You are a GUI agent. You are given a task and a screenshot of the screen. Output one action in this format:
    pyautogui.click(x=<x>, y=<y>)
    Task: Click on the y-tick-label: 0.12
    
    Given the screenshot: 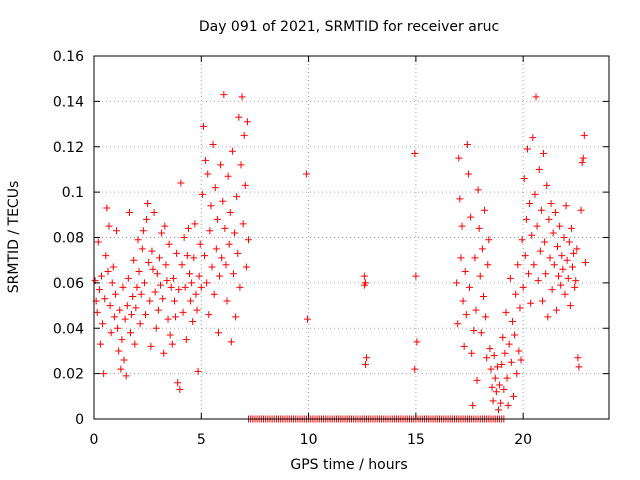 What is the action you would take?
    pyautogui.click(x=68, y=148)
    